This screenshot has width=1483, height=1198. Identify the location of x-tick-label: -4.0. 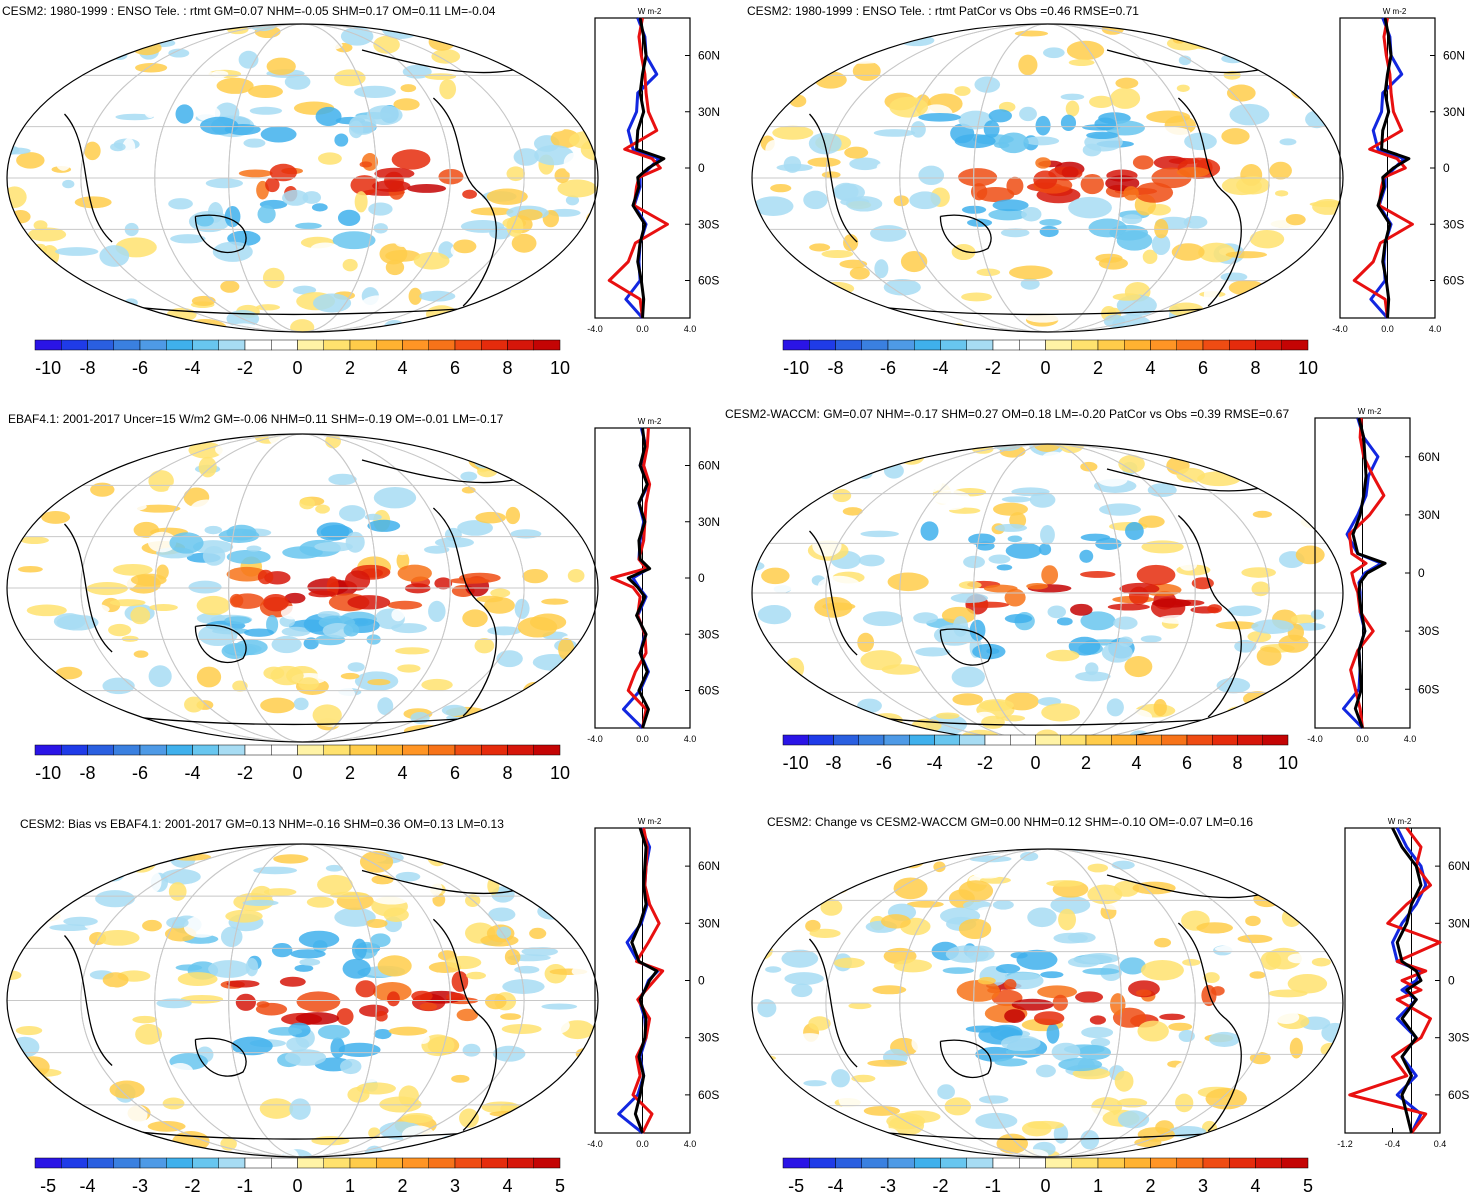
(1315, 739).